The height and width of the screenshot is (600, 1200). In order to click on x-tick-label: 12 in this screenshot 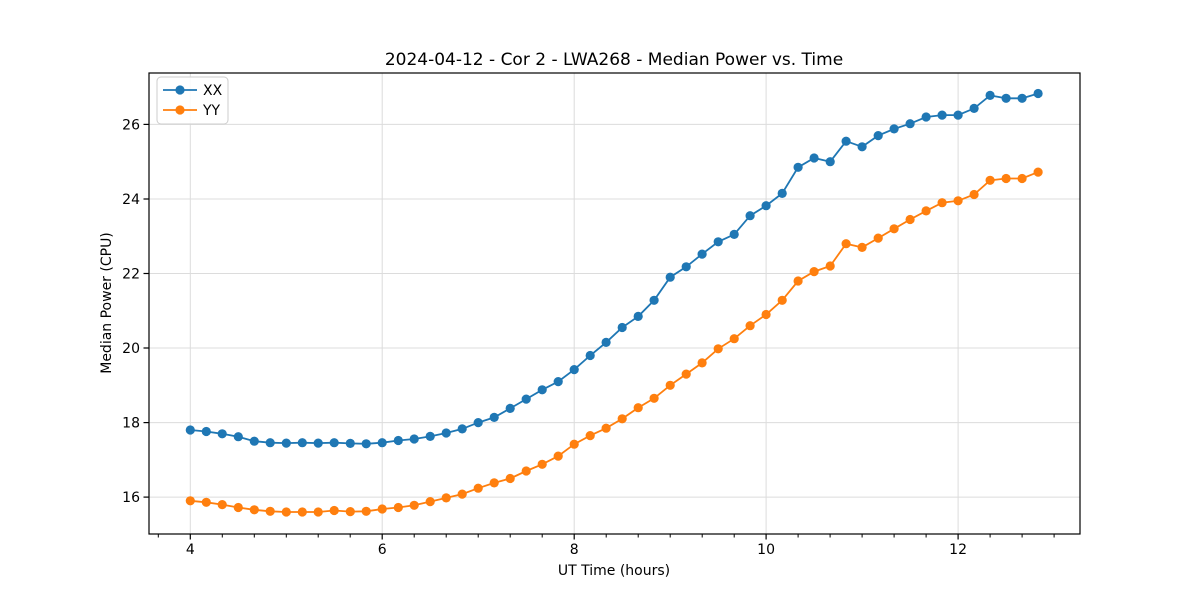, I will do `click(958, 550)`.